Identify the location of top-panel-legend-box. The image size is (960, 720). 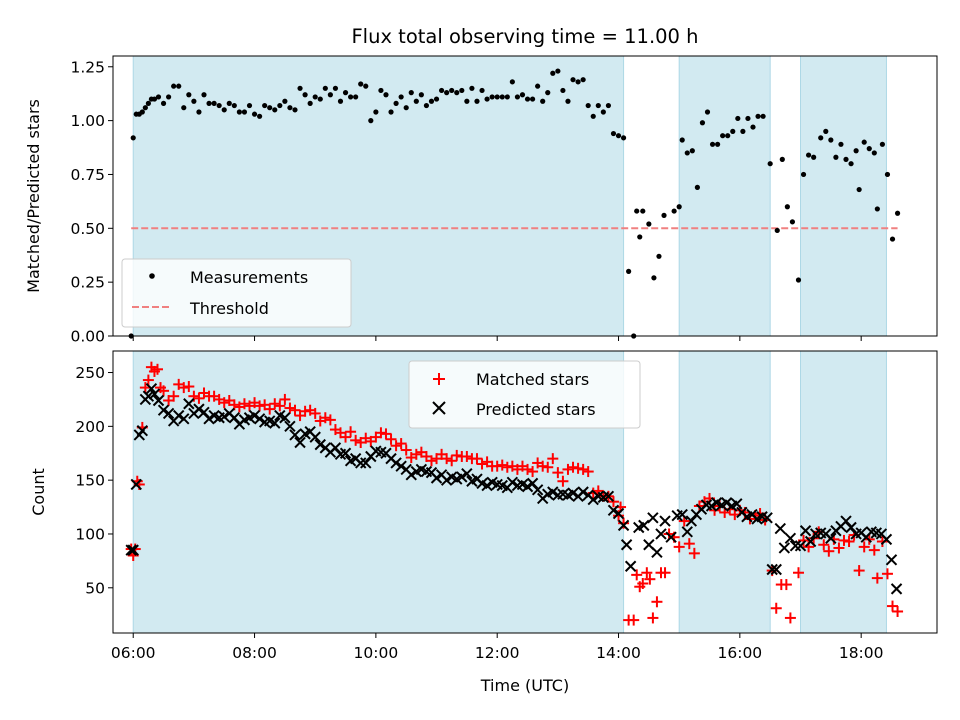
(236, 293).